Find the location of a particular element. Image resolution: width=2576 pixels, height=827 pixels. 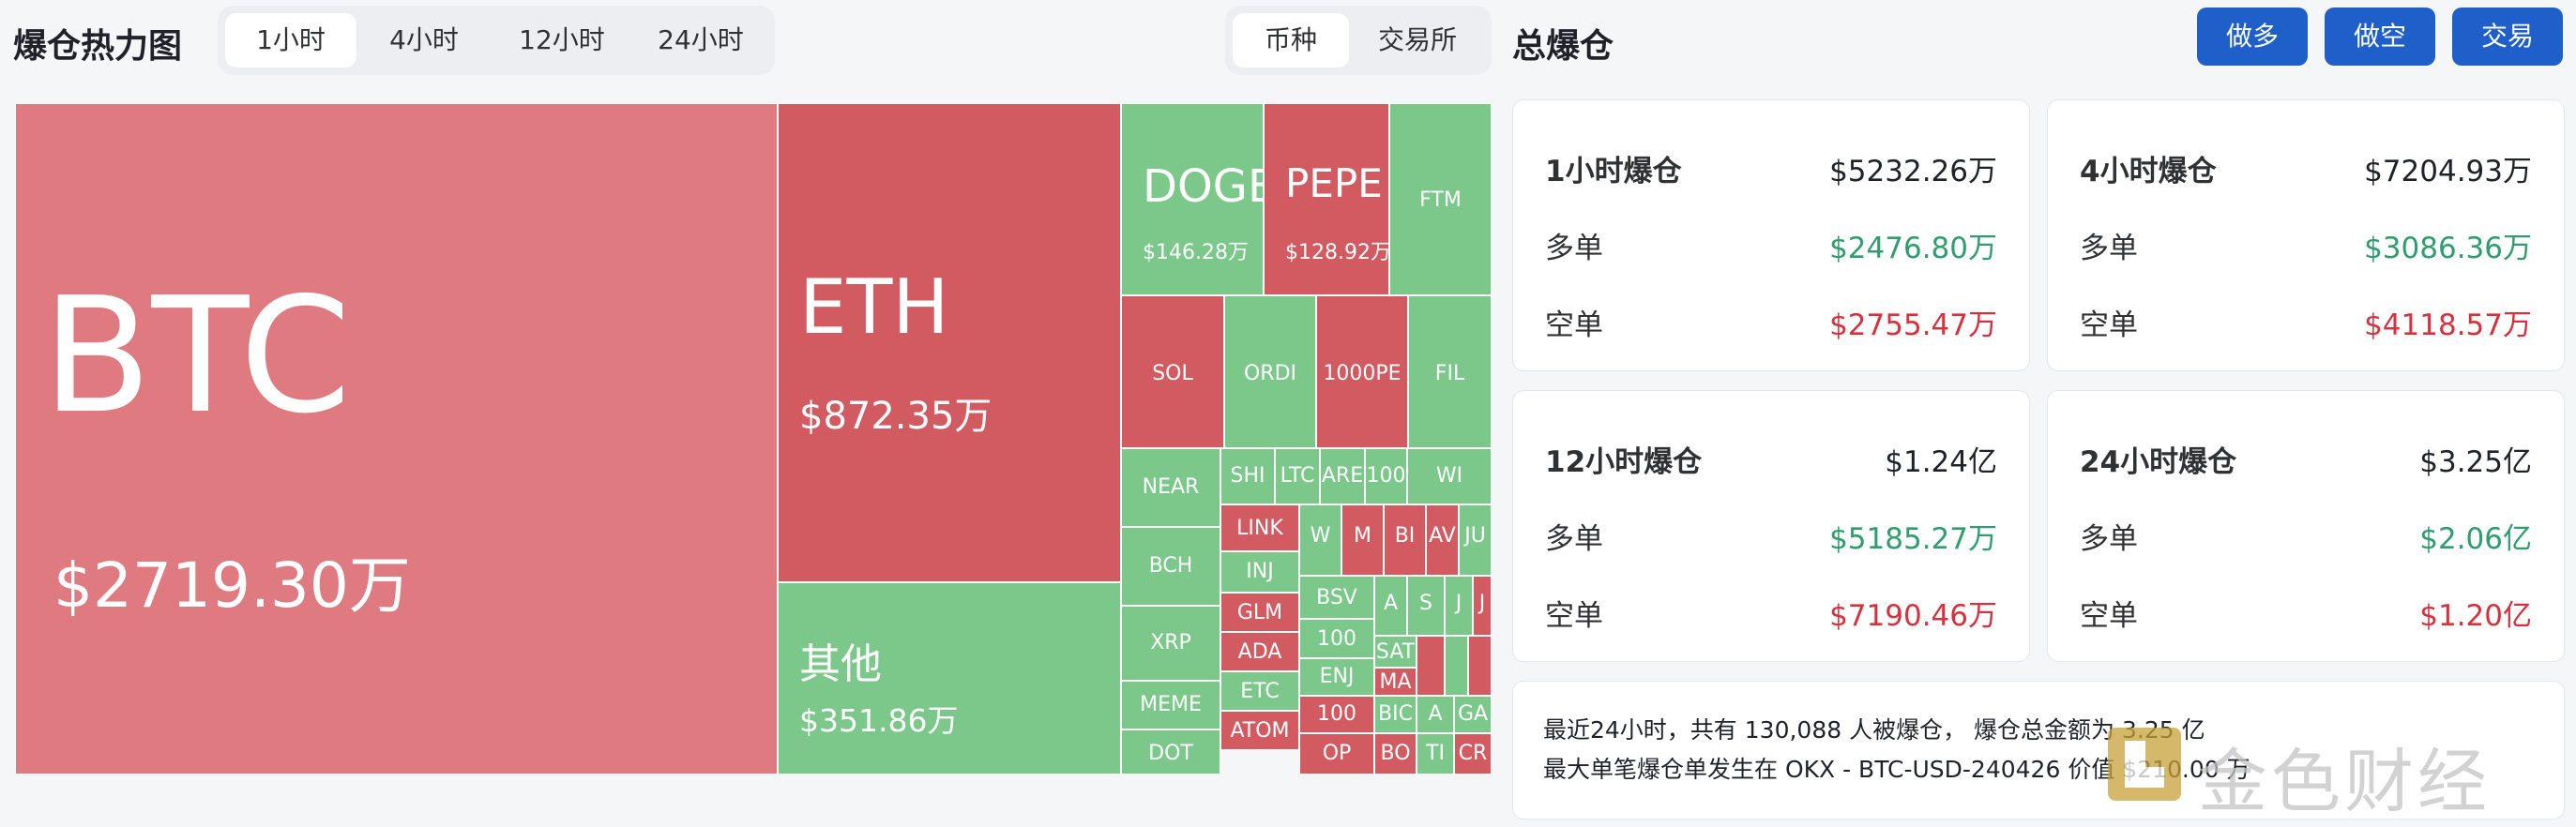

tile-symbol: SHI is located at coordinates (1247, 476).